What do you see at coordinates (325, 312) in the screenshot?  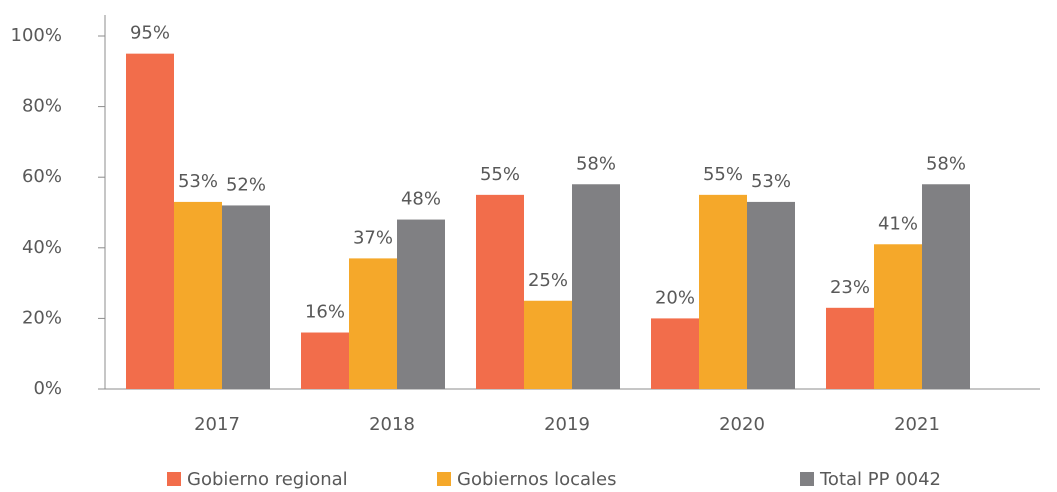 I see `data-label: 16%` at bounding box center [325, 312].